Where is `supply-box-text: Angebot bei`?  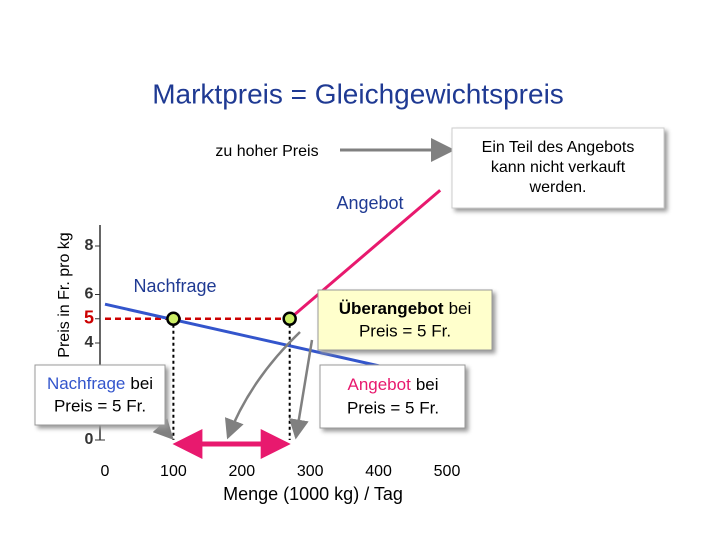 supply-box-text: Angebot bei is located at coordinates (392, 384).